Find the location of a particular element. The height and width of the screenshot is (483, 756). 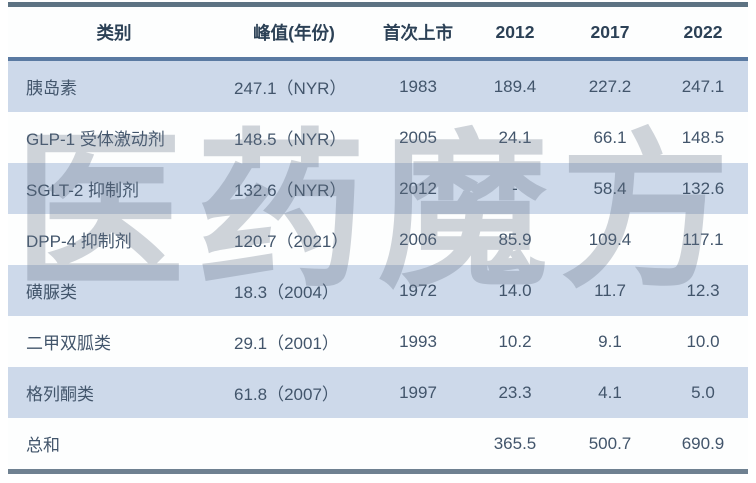

col-header-category: 类别 is located at coordinates (114, 32).